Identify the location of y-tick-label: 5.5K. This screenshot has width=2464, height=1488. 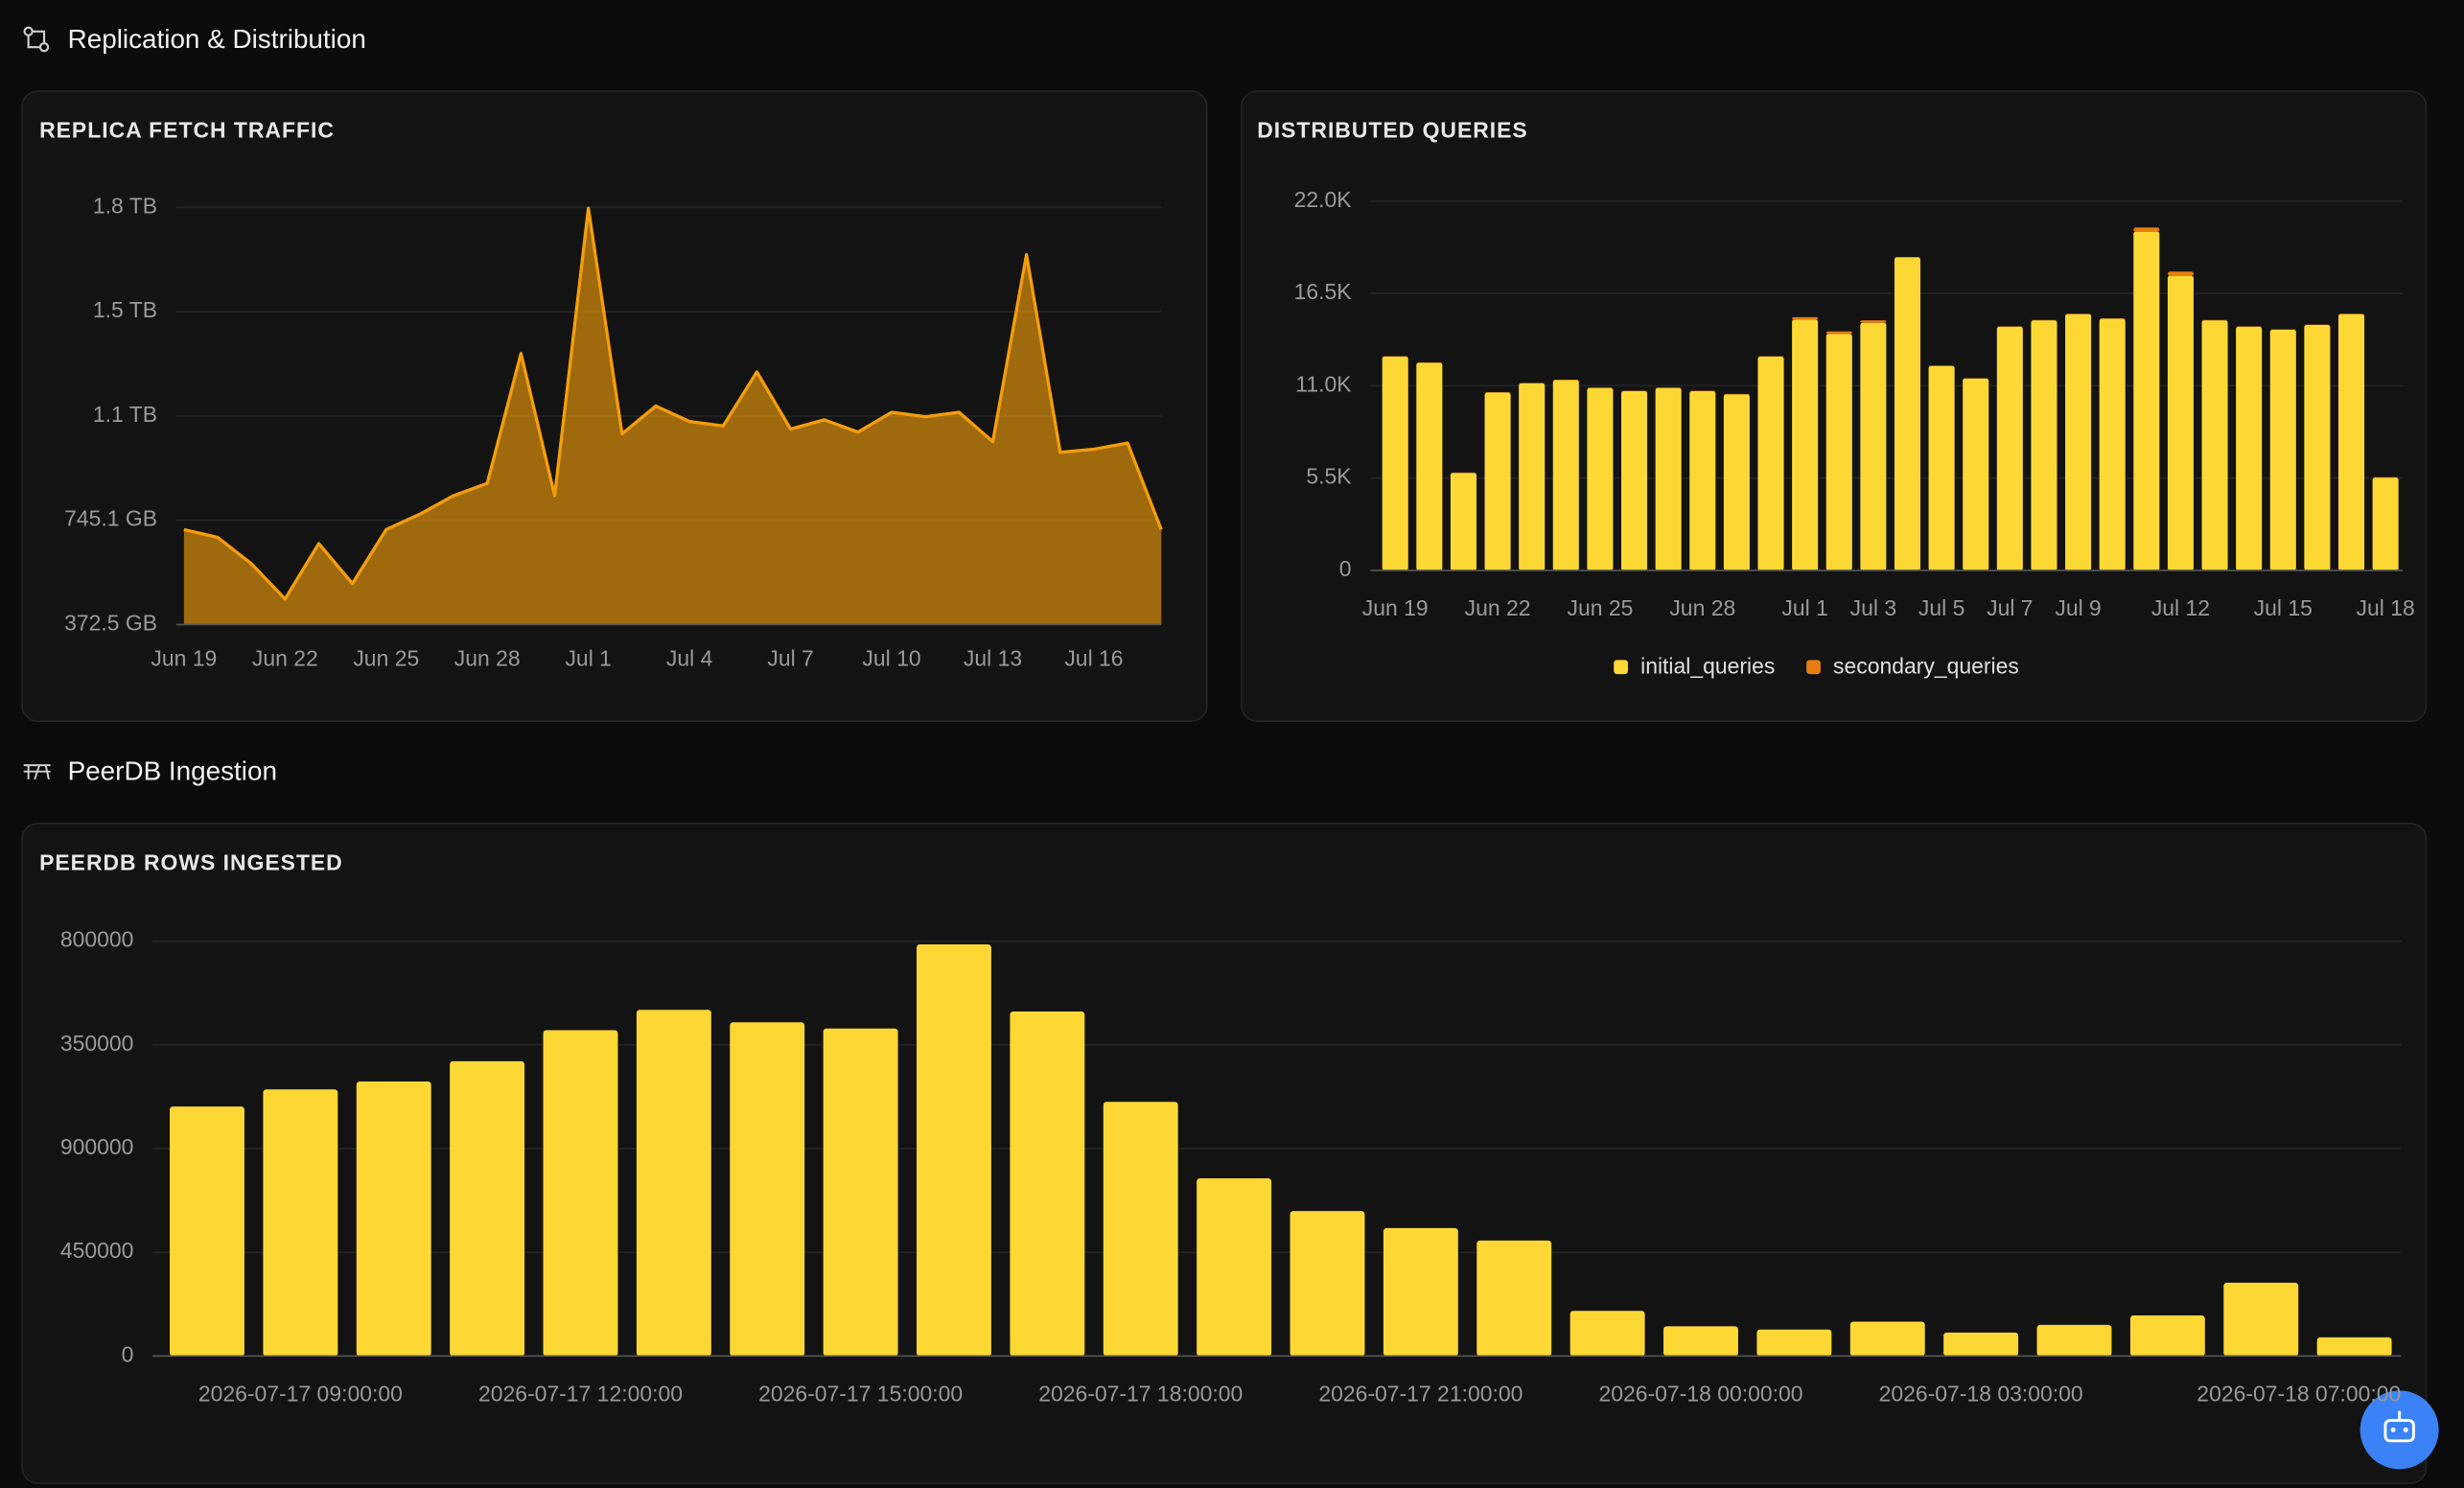
(1329, 476).